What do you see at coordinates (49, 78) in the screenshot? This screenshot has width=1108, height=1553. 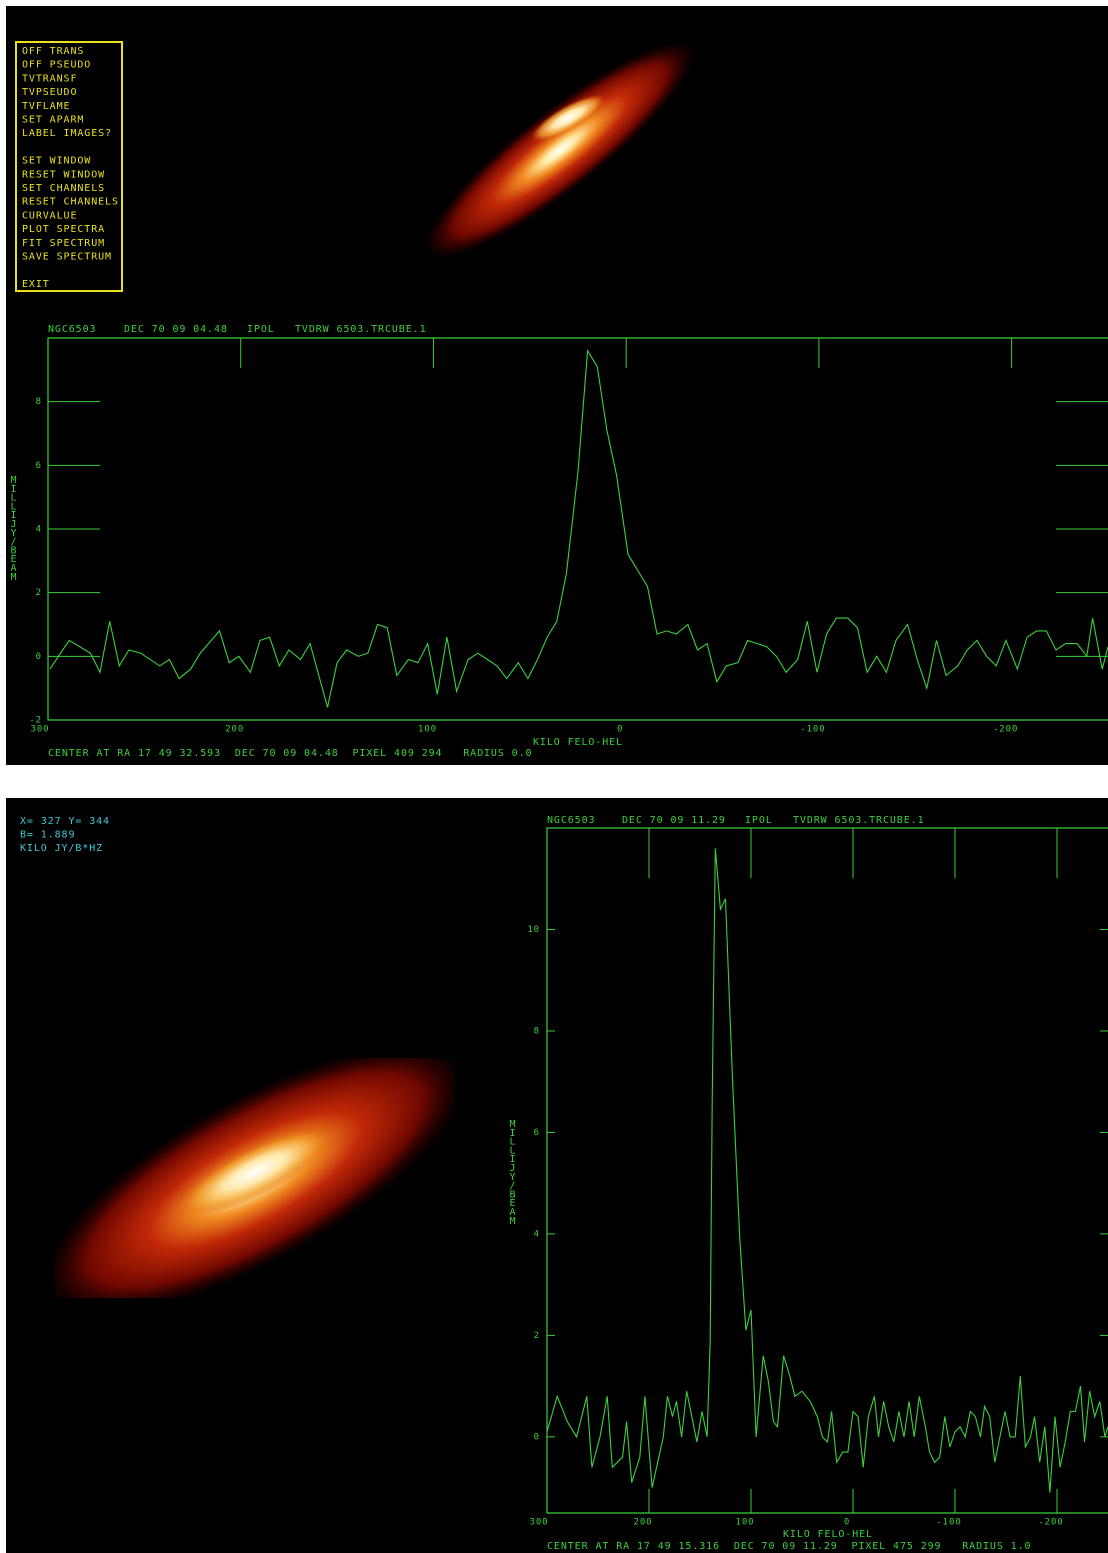 I see `menu-item: TVTRANSF` at bounding box center [49, 78].